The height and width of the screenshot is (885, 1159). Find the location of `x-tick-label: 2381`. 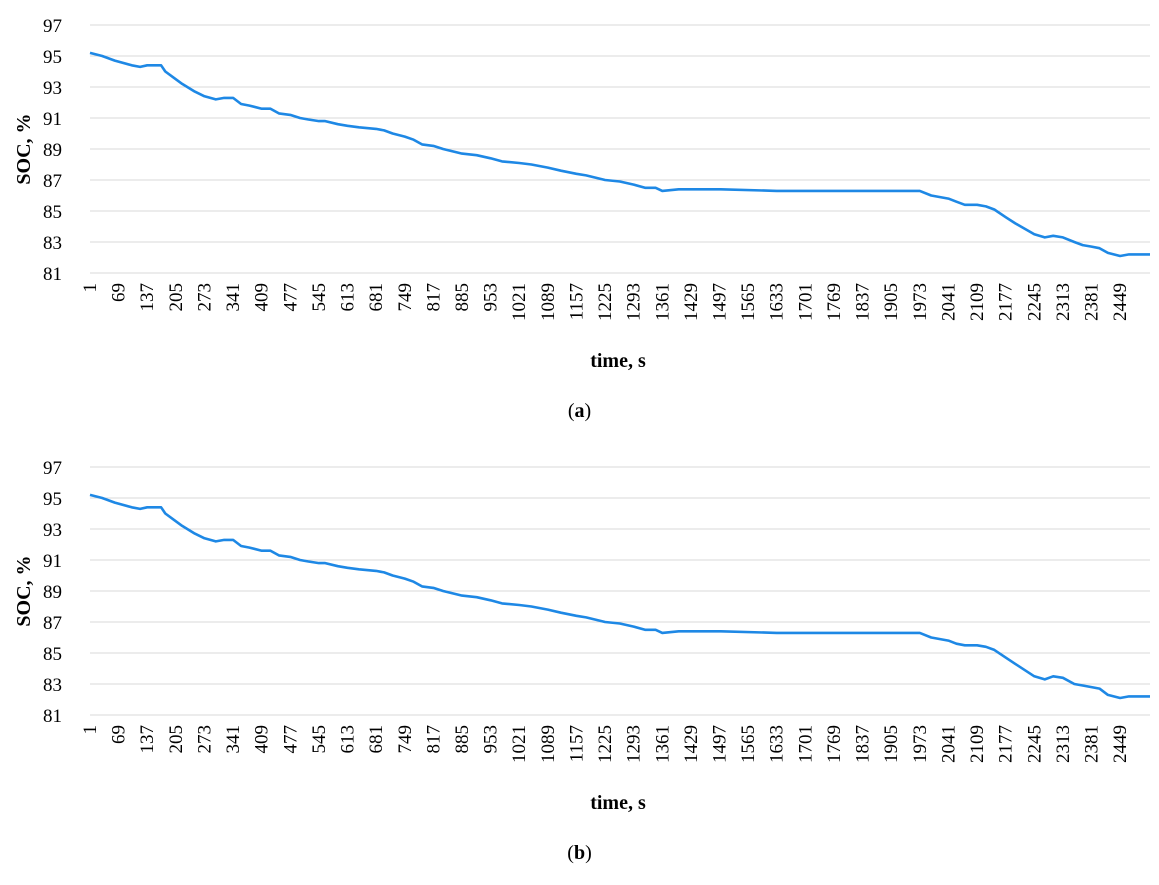

x-tick-label: 2381 is located at coordinates (1092, 744).